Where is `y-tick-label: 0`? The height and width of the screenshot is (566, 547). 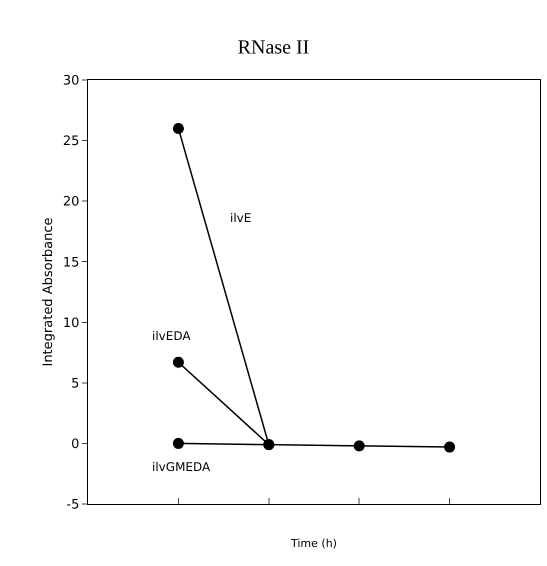 y-tick-label: 0 is located at coordinates (75, 444).